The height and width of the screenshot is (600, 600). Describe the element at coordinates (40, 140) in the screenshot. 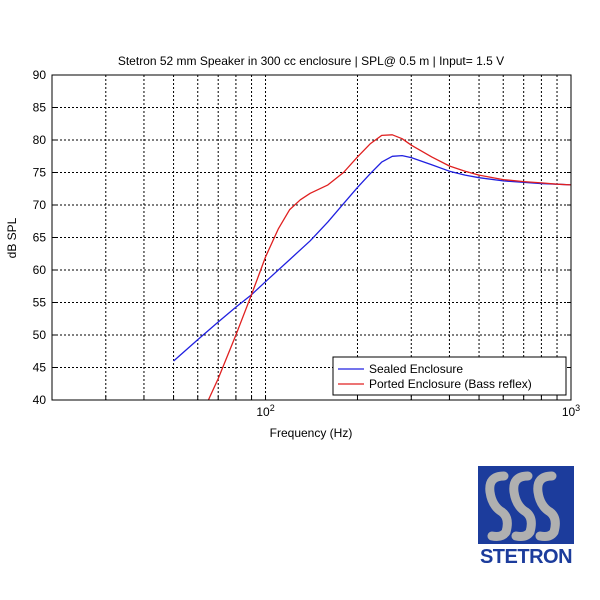

I see `y-tick-label: 80` at that location.